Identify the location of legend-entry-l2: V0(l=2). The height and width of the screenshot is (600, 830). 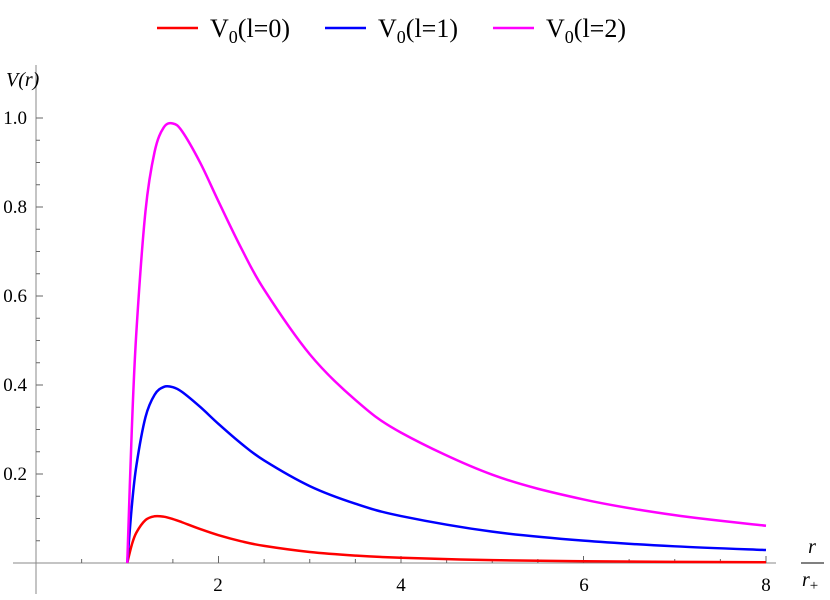
(559, 30).